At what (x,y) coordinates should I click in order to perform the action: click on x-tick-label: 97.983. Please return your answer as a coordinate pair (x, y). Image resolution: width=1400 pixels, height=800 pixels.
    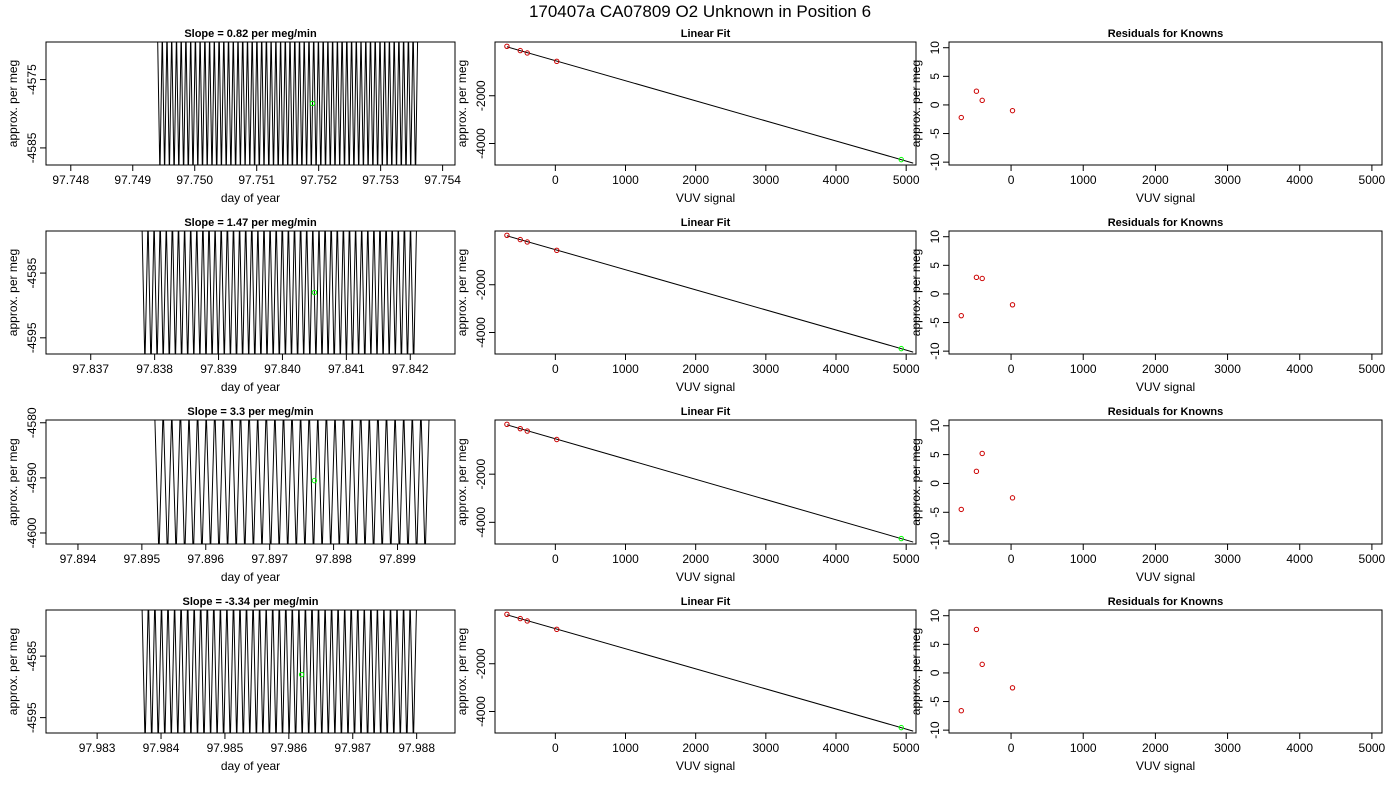
    Looking at the image, I should click on (97, 748).